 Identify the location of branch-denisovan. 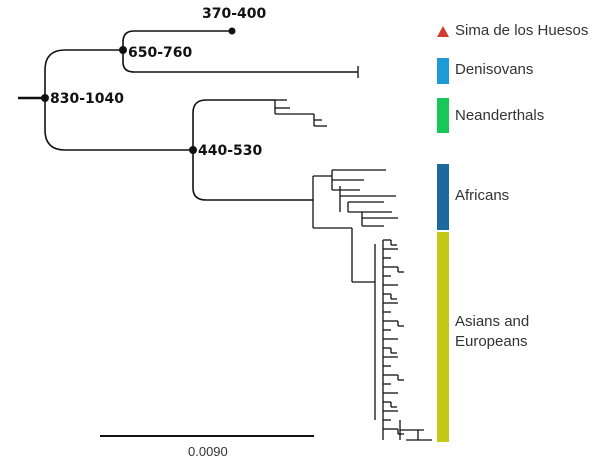
(240, 61).